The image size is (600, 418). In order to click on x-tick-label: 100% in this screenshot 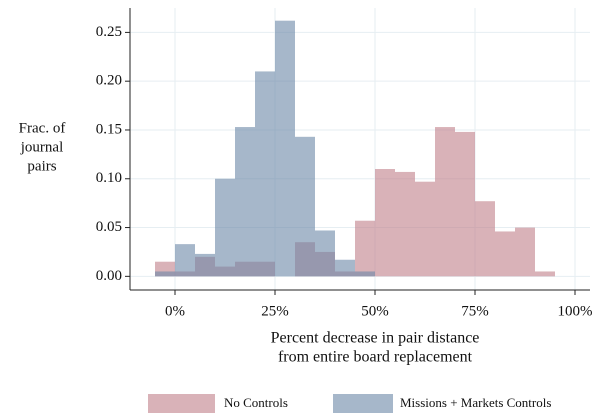, I will do `click(575, 311)`.